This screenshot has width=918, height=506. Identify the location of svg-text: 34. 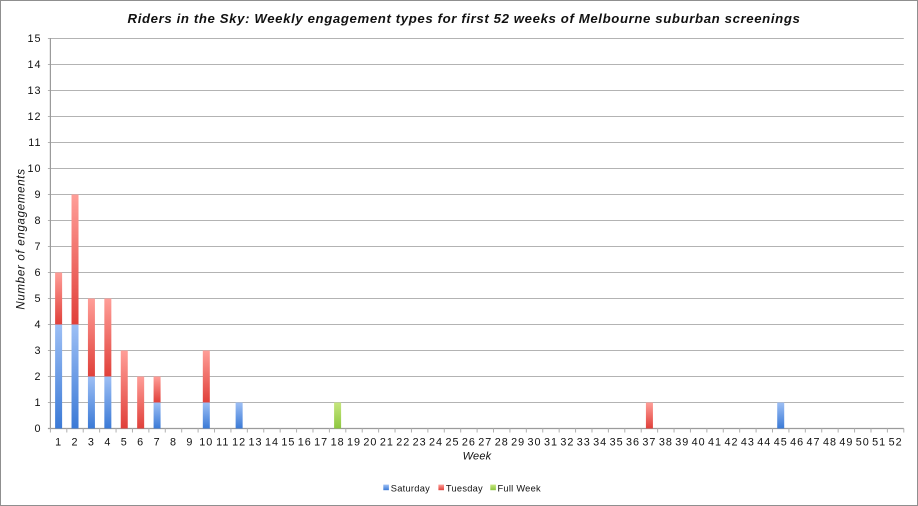
(600, 443).